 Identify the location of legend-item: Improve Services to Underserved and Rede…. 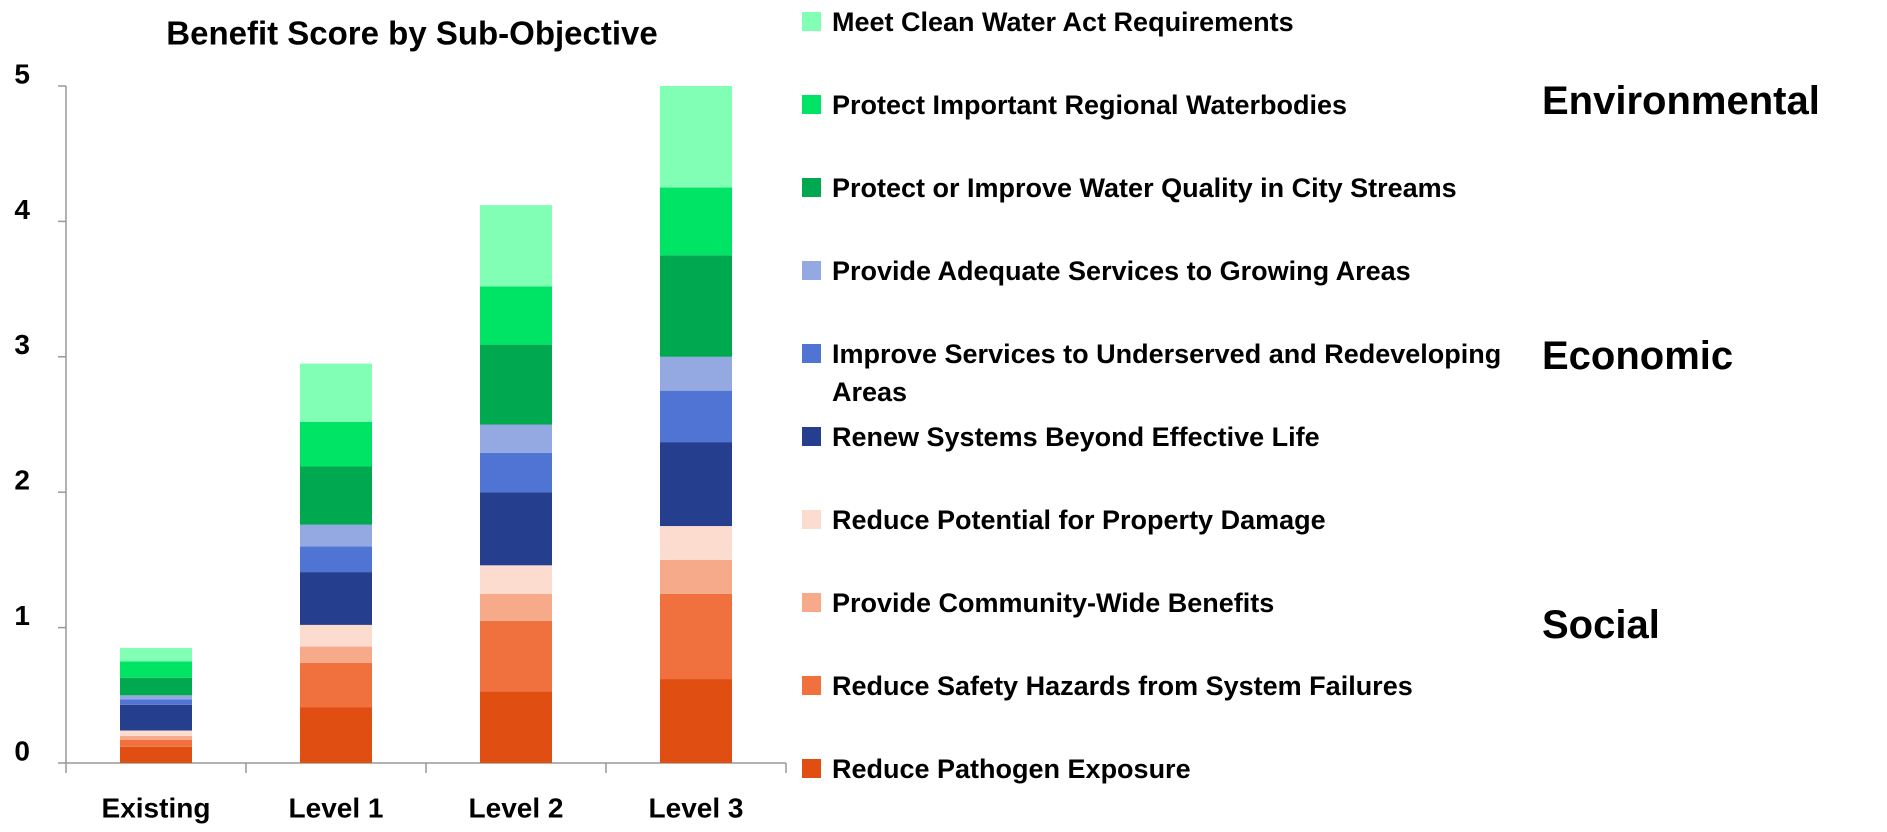
(1162, 373).